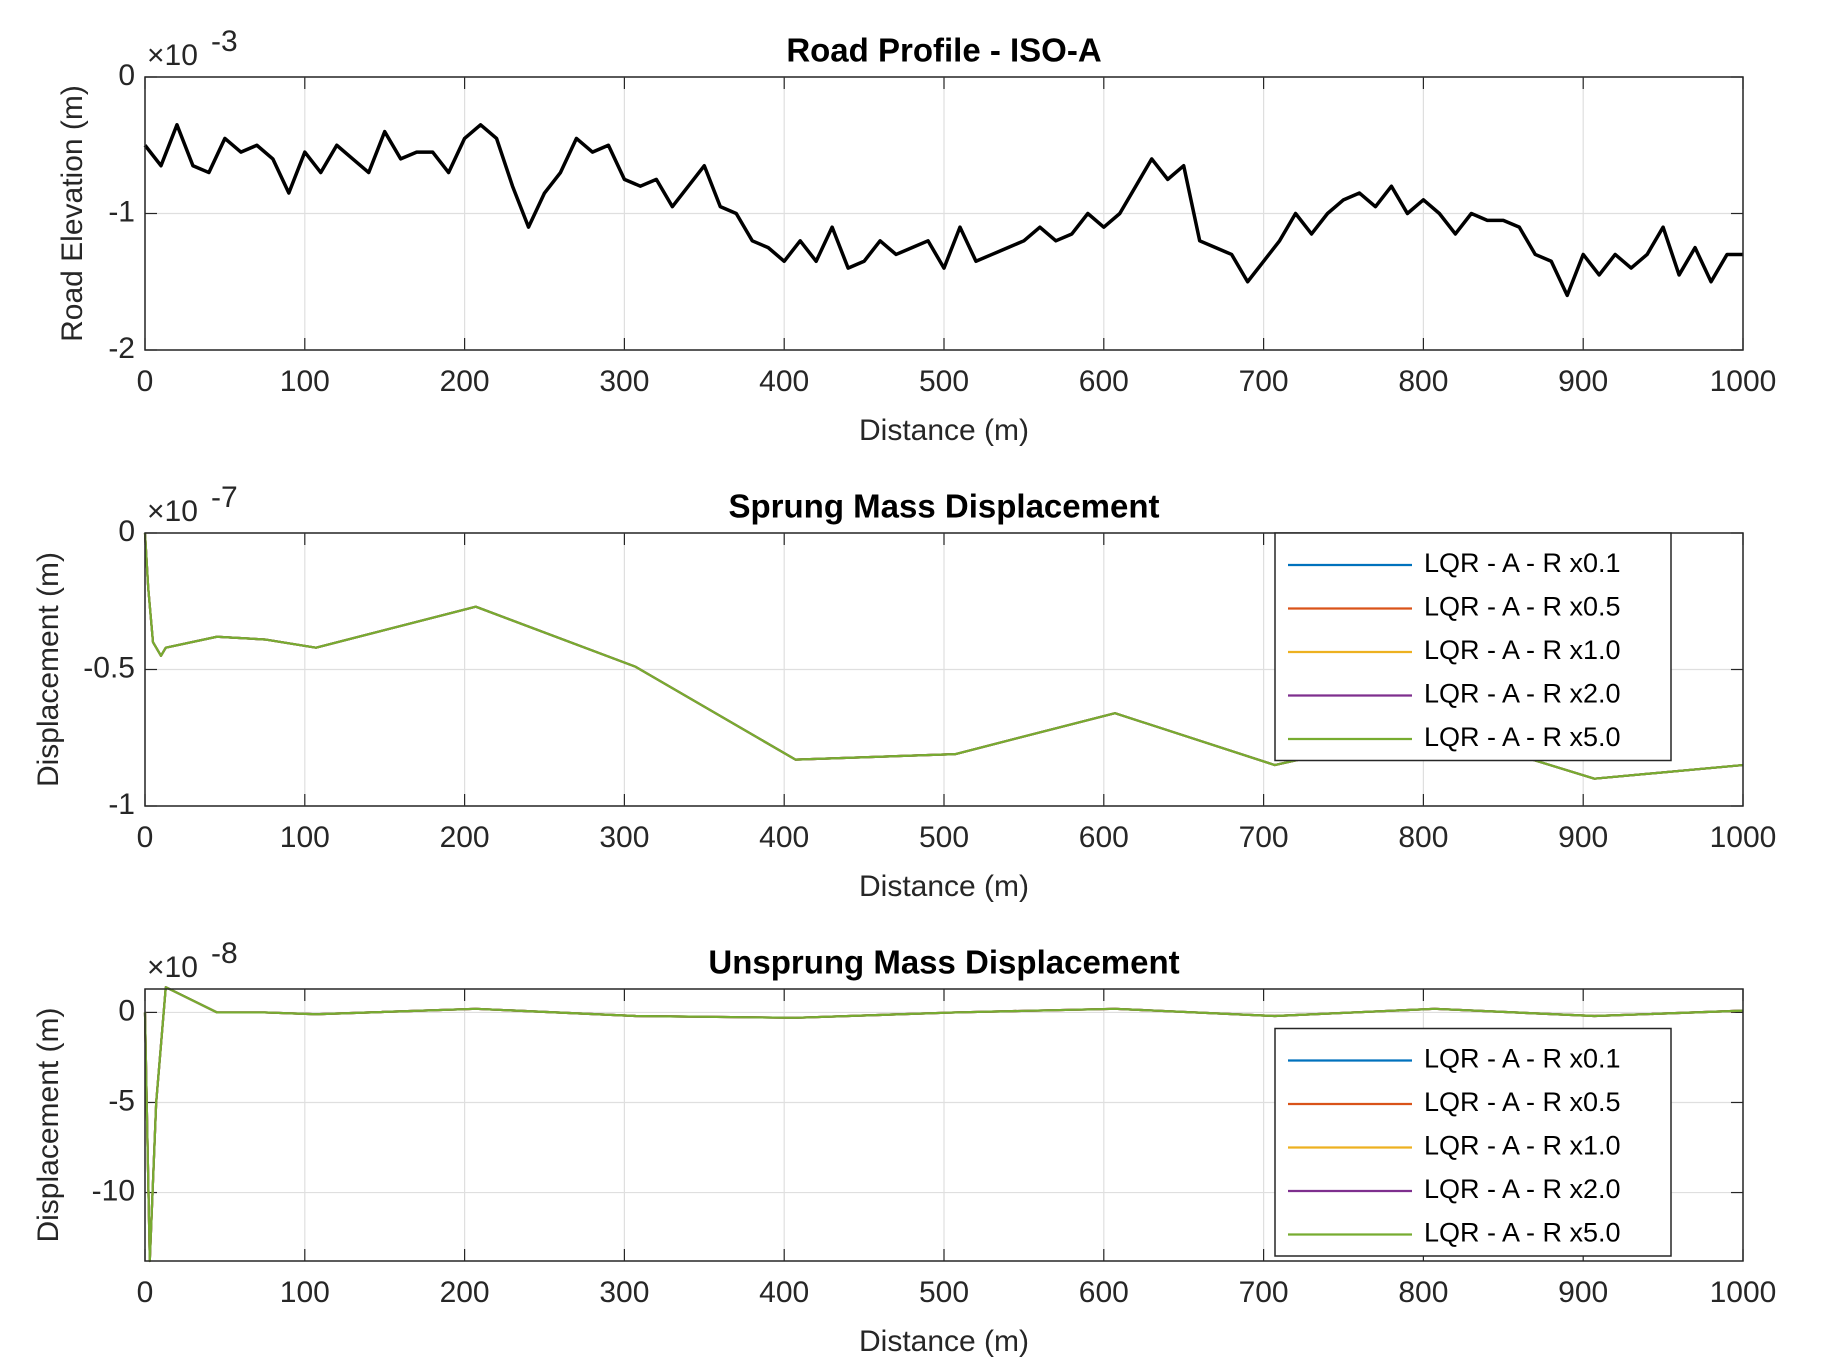  Describe the element at coordinates (943, 962) in the screenshot. I see `chart-title: Unsprung Mass Displacement` at that location.